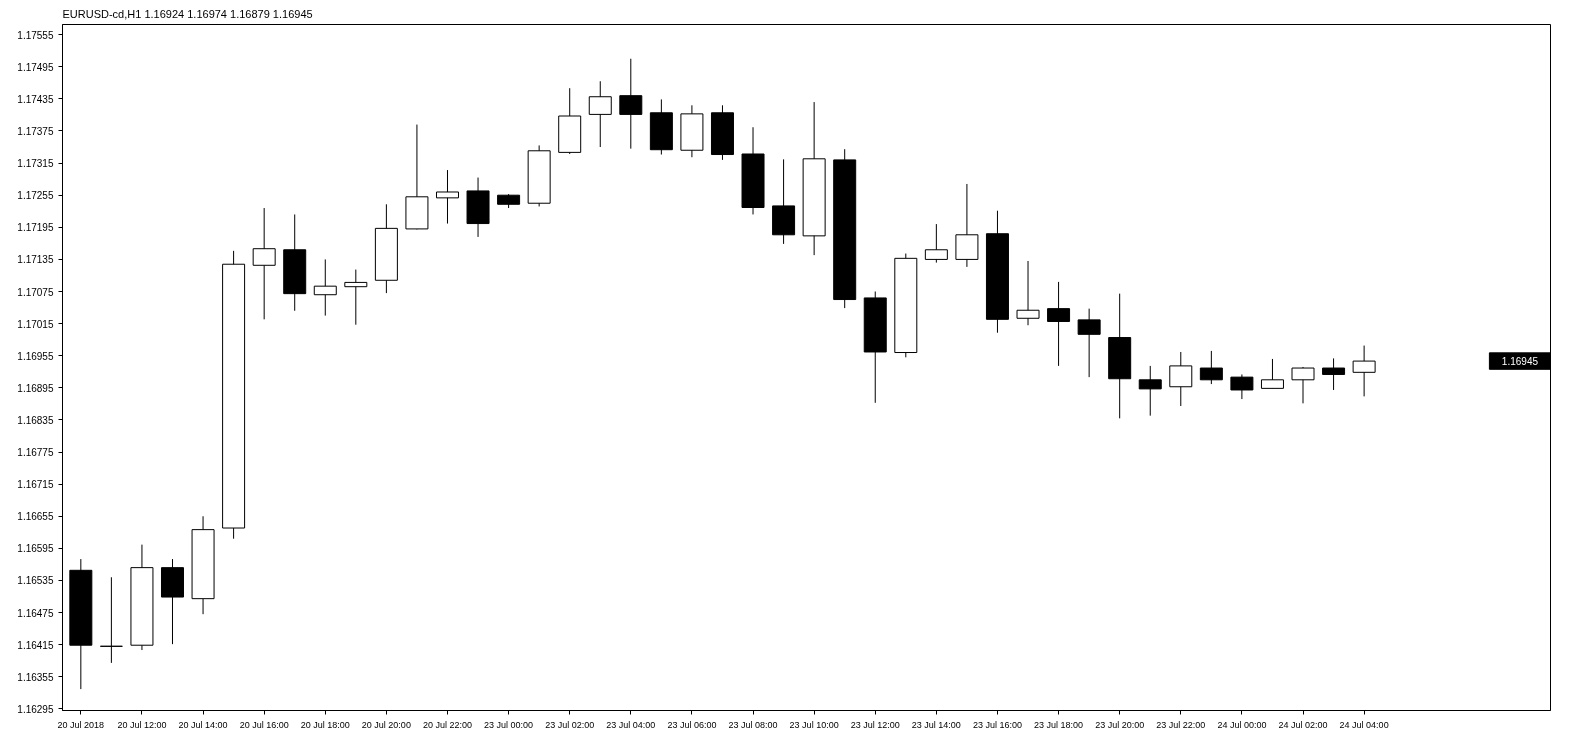  What do you see at coordinates (187, 13) in the screenshot?
I see `chart-title: EURUSD-cd,H1 1.16924 1.16974 1.16879 1.16945` at bounding box center [187, 13].